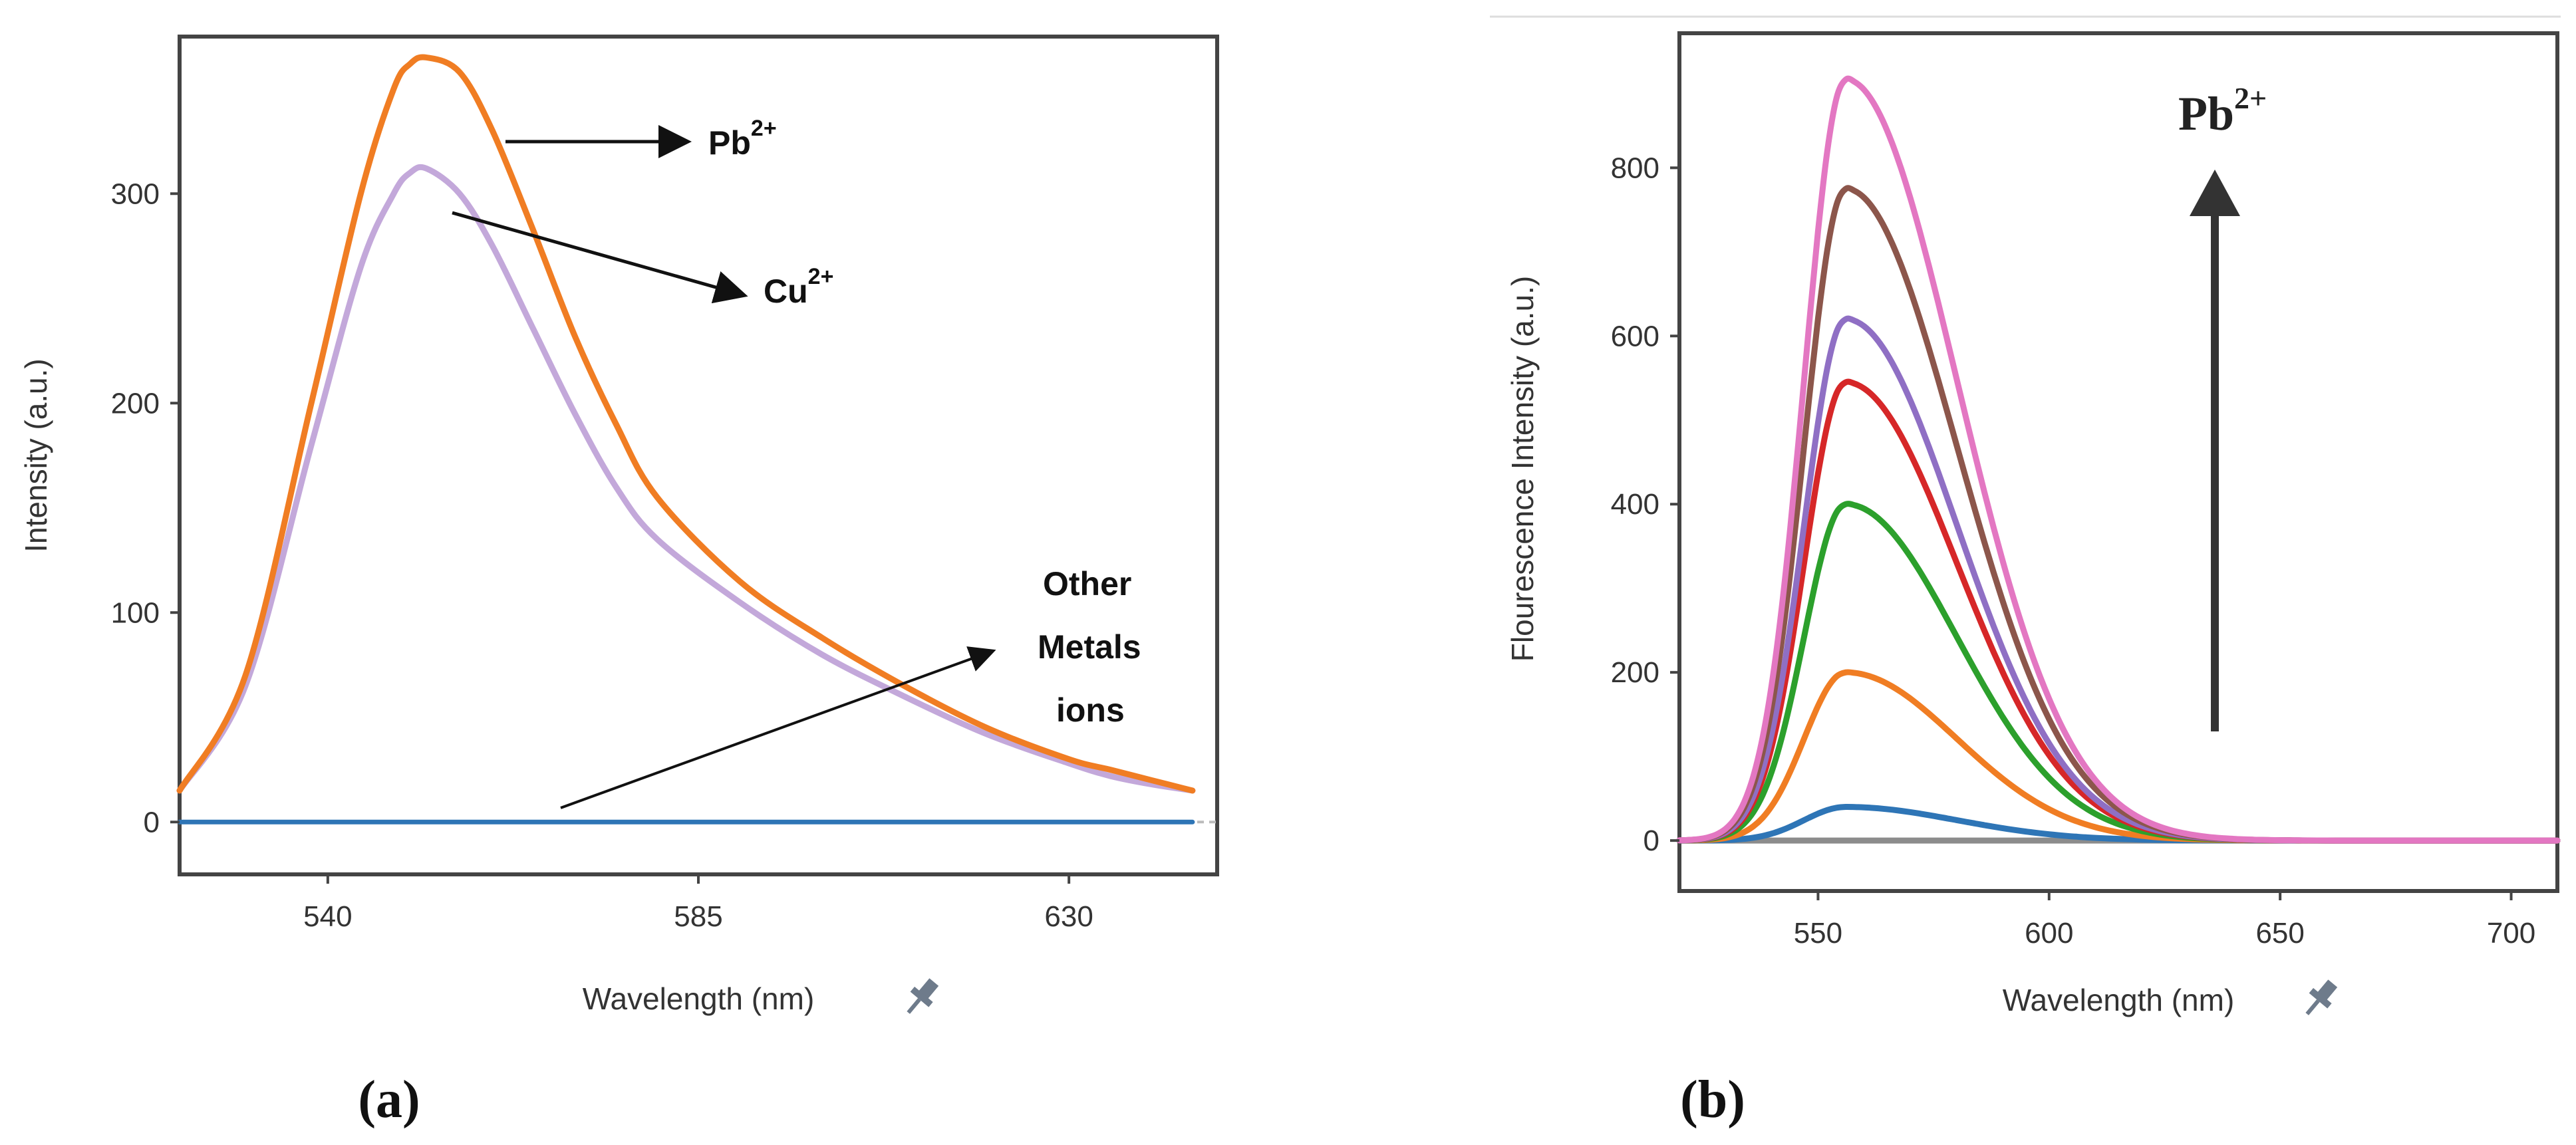  What do you see at coordinates (699, 999) in the screenshot?
I see `chart-a-xlabel: Wavelength (nm)` at bounding box center [699, 999].